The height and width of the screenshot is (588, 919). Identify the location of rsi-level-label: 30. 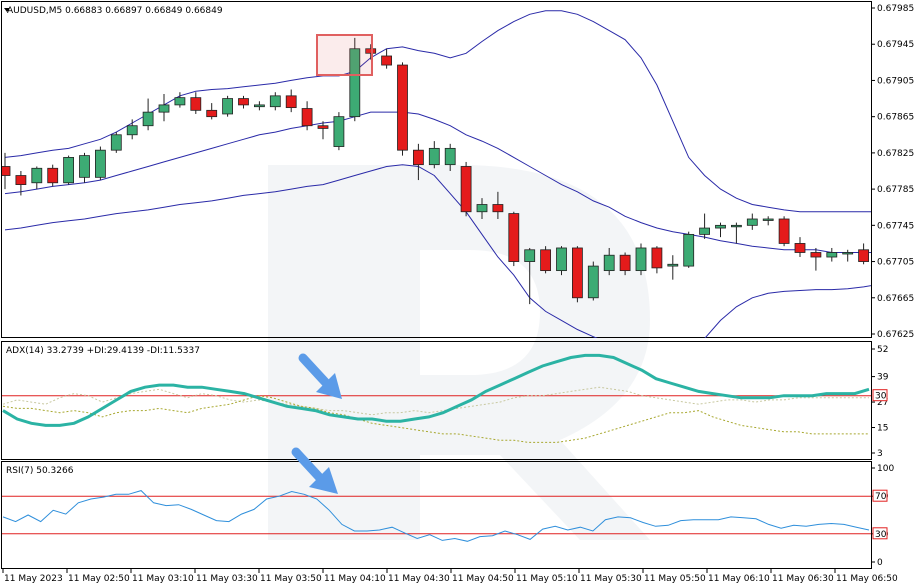
(881, 535).